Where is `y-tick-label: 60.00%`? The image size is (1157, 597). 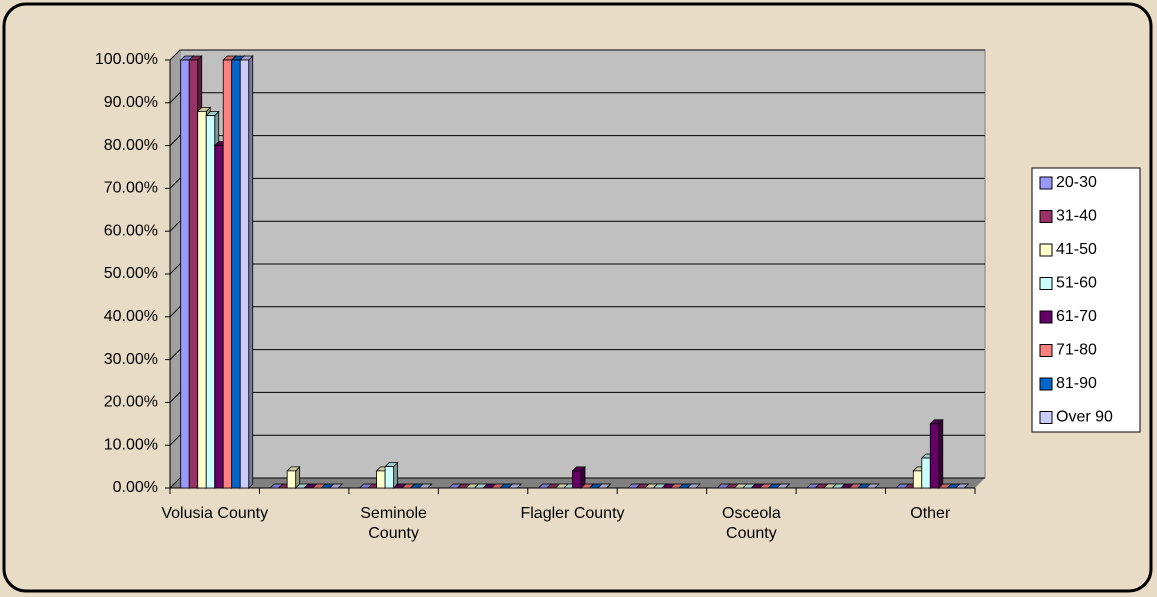
y-tick-label: 60.00% is located at coordinates (131, 230).